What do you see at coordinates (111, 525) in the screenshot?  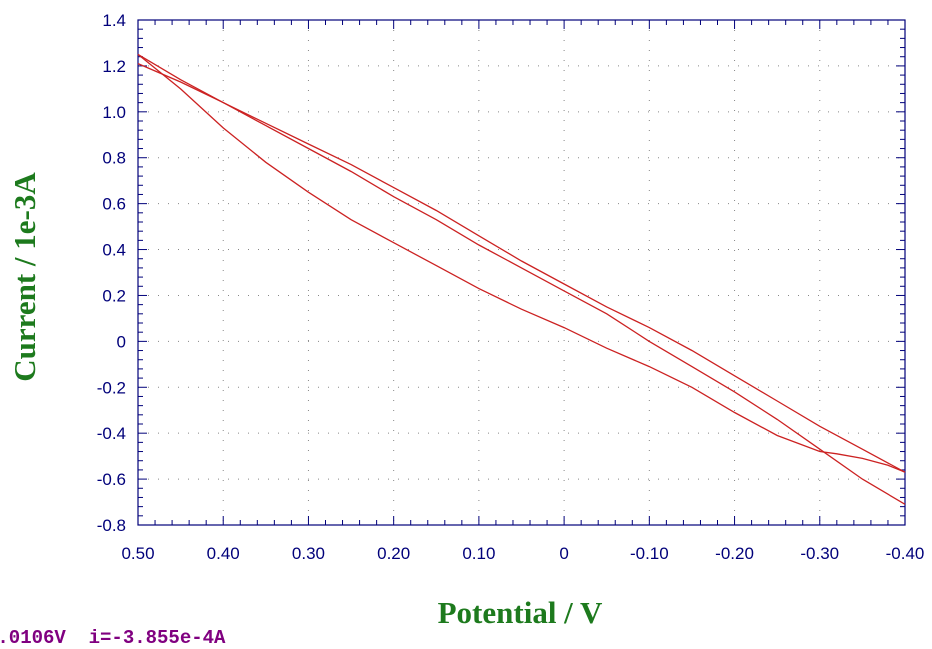 I see `y-tick-label: -0.8` at bounding box center [111, 525].